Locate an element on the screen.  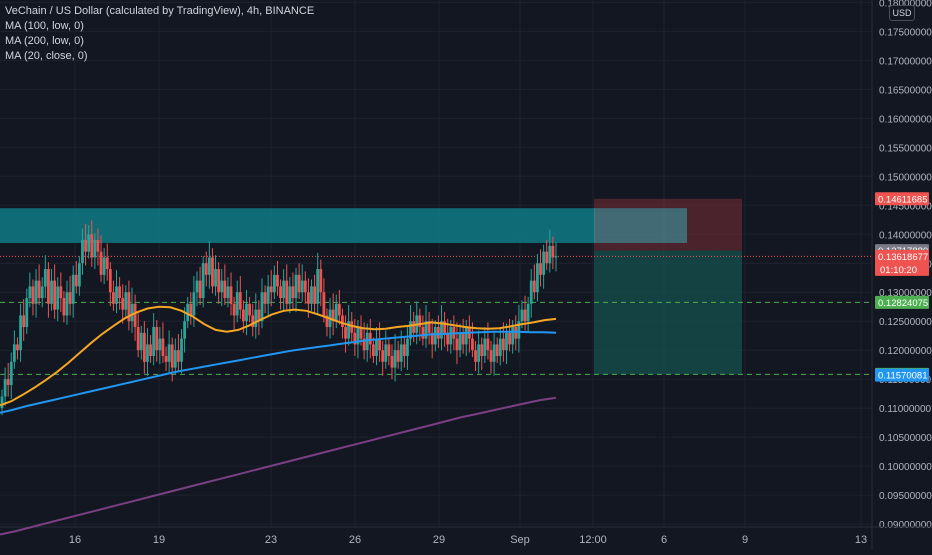
x-tick-label: 19 is located at coordinates (159, 540).